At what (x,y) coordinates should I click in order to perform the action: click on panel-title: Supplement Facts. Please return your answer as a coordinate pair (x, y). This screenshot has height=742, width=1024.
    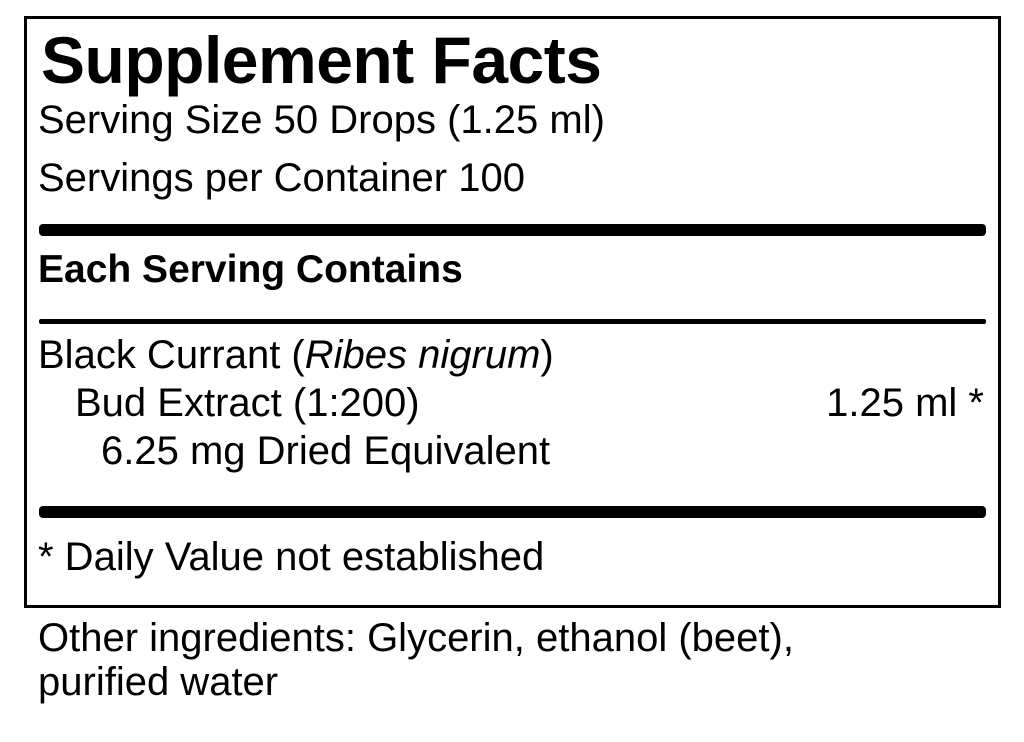
    Looking at the image, I should click on (321, 60).